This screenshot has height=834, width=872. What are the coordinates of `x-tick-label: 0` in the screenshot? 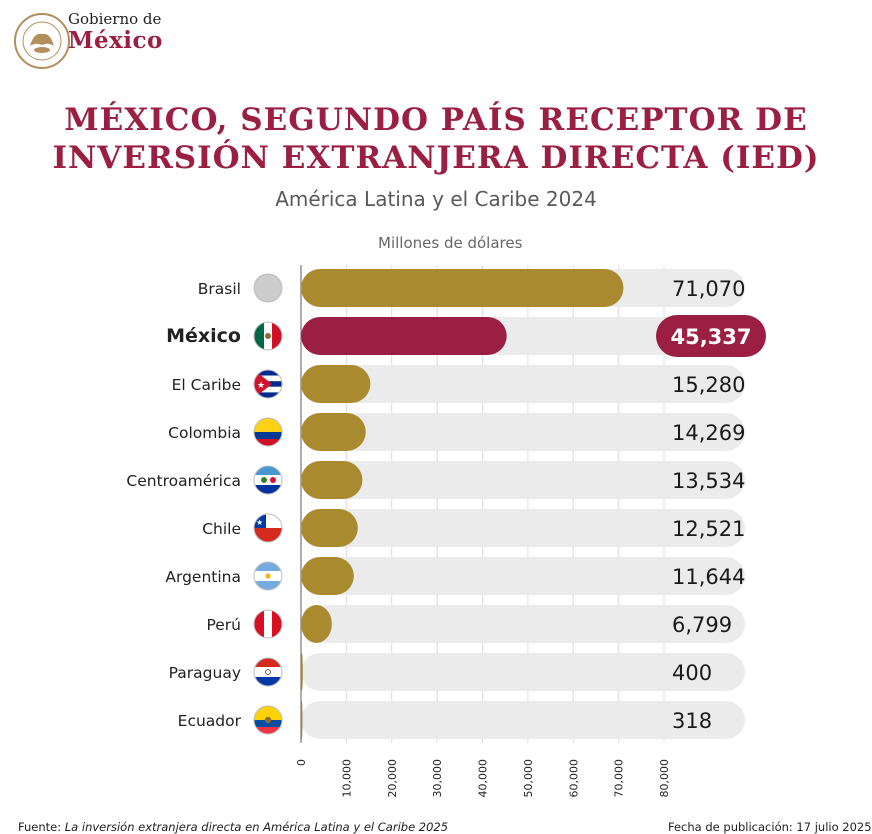 It's located at (301, 762).